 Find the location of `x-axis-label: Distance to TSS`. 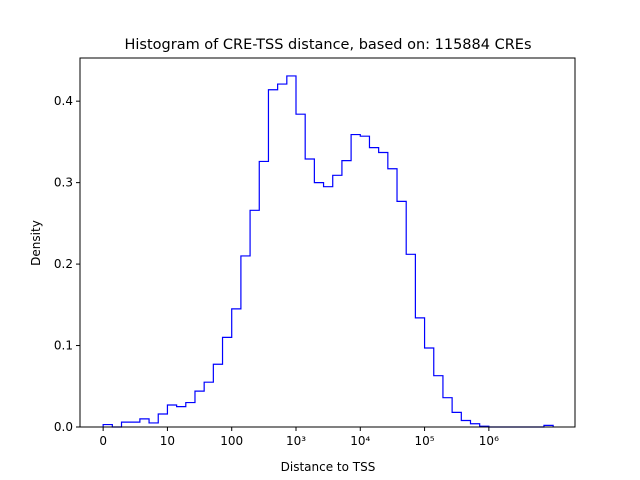

x-axis-label: Distance to TSS is located at coordinates (328, 467).